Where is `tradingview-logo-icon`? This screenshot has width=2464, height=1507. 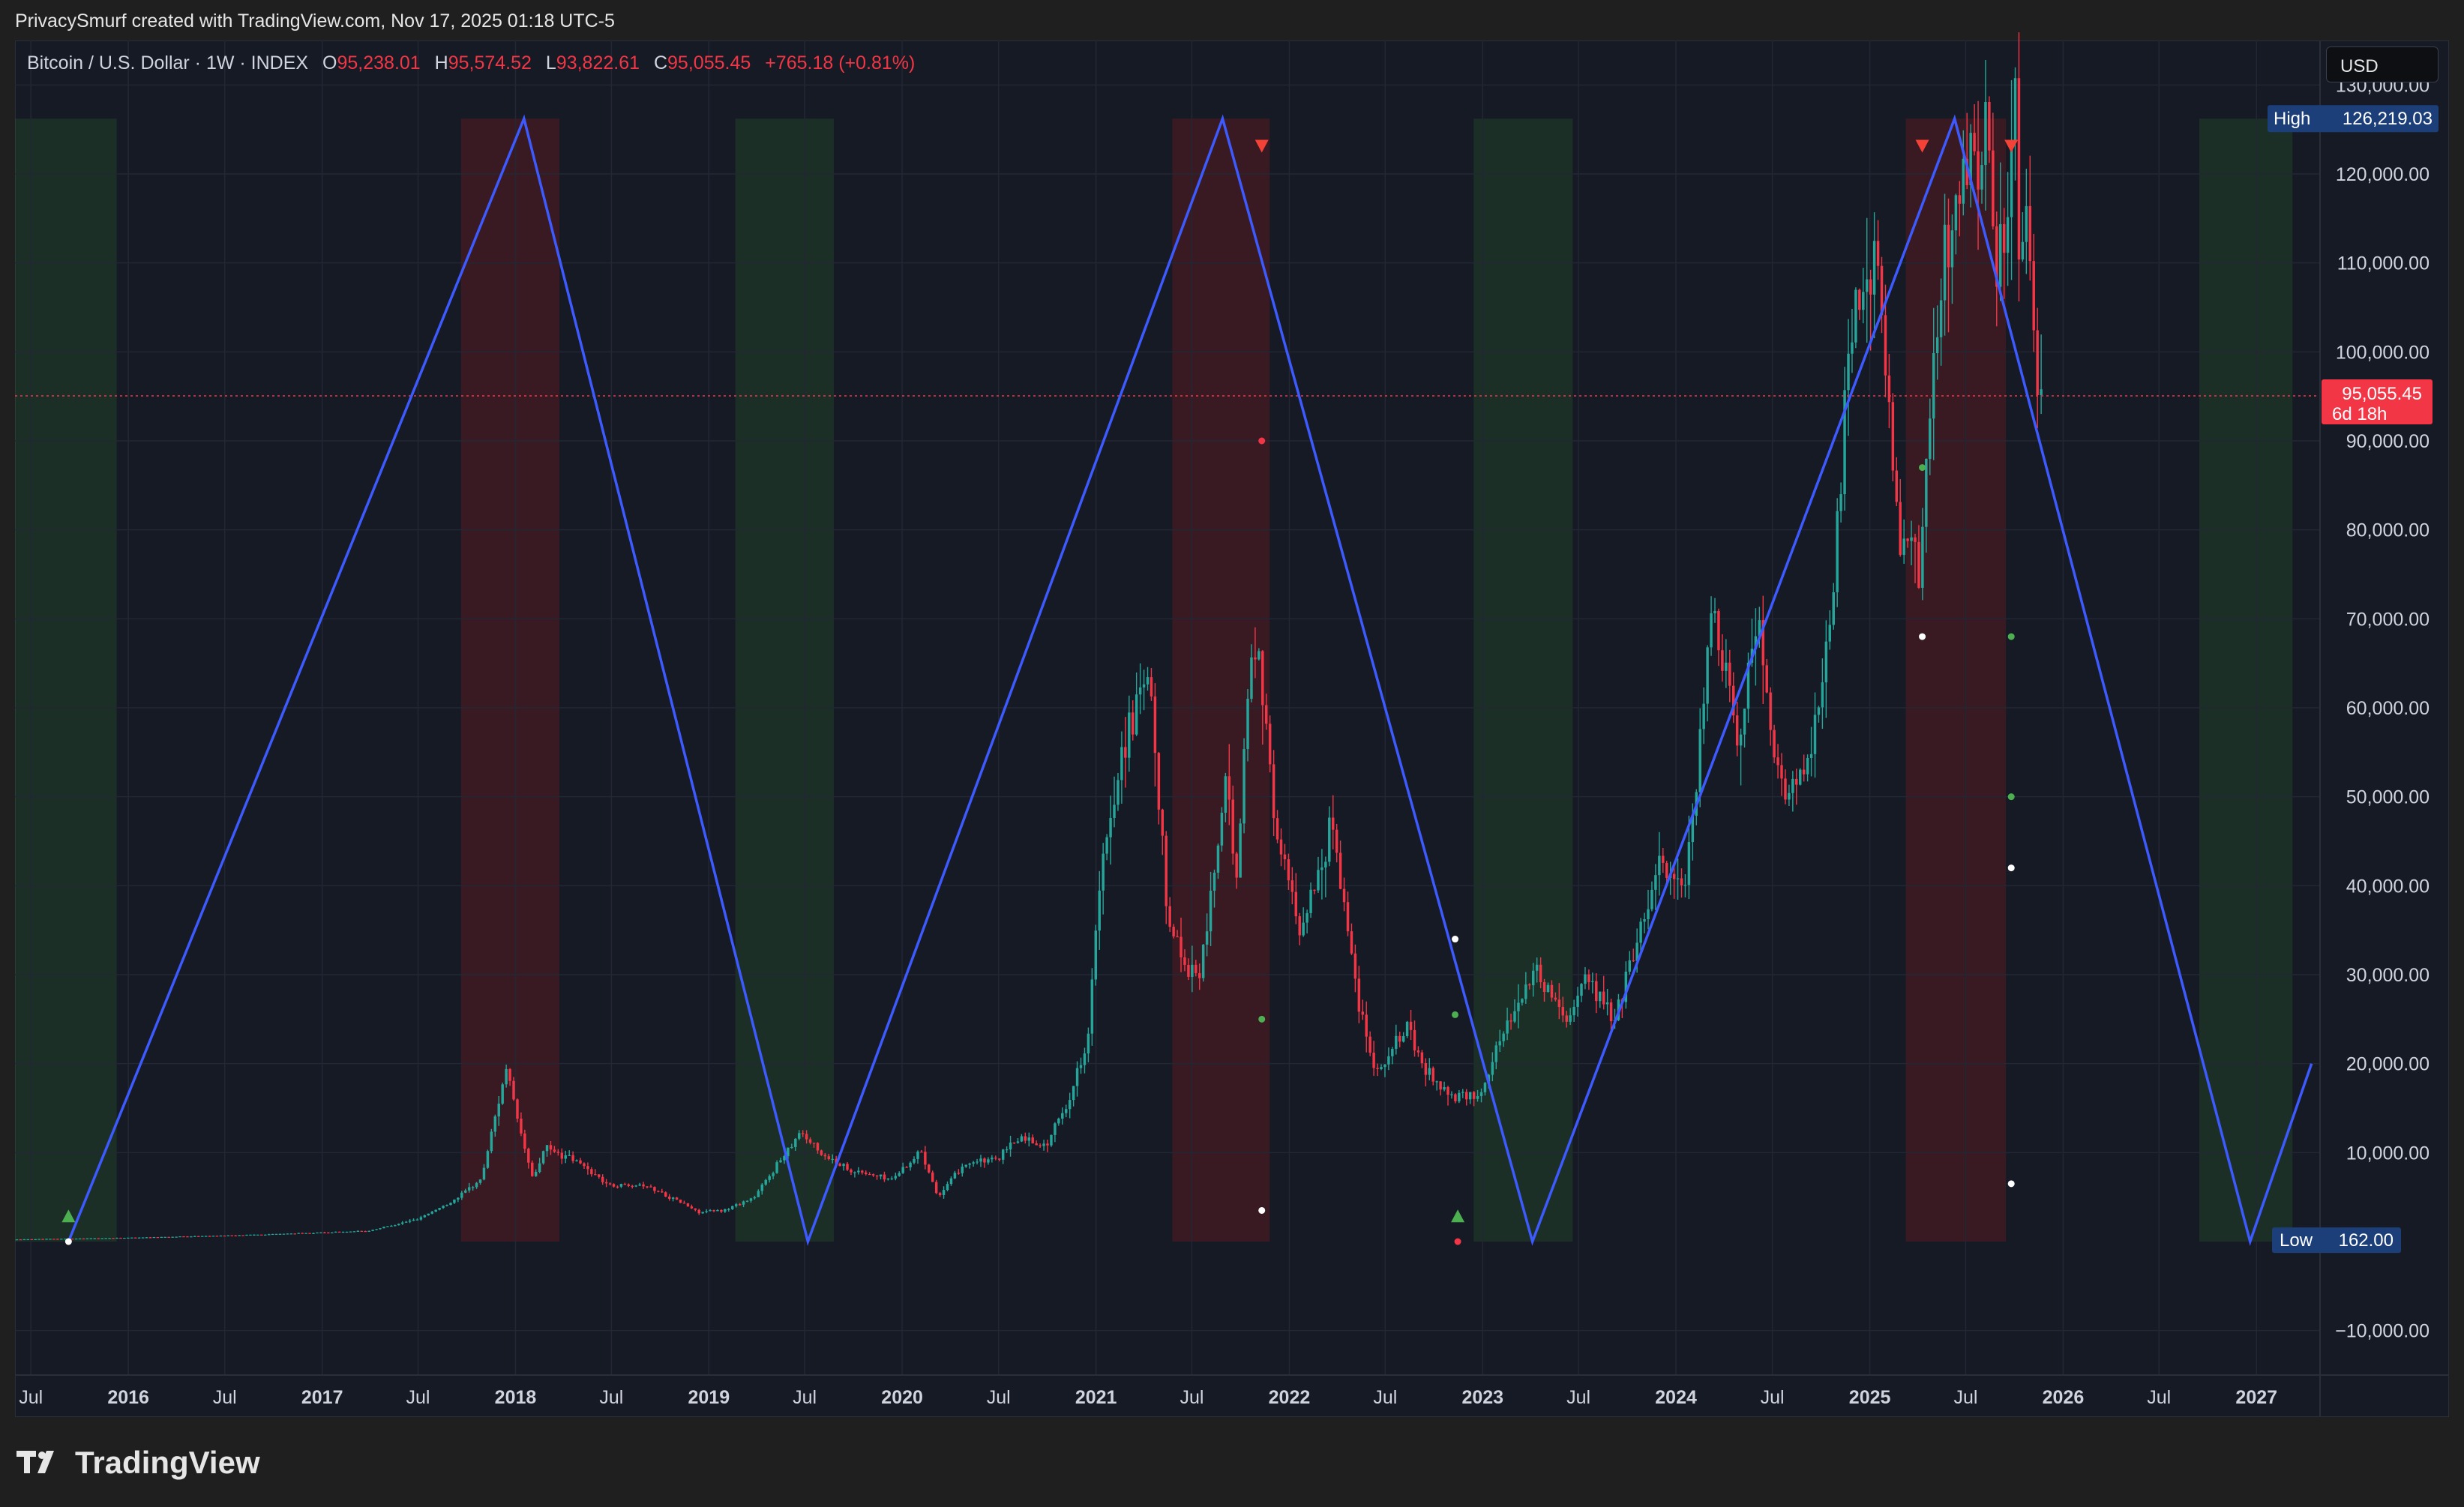 tradingview-logo-icon is located at coordinates (40, 1463).